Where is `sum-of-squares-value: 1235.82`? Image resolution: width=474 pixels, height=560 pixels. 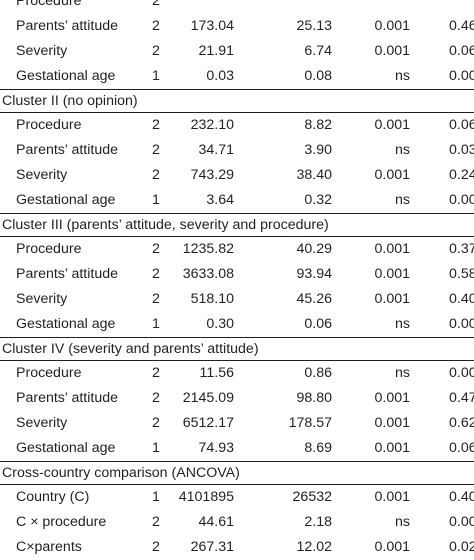
sum-of-squares-value: 1235.82 is located at coordinates (208, 249).